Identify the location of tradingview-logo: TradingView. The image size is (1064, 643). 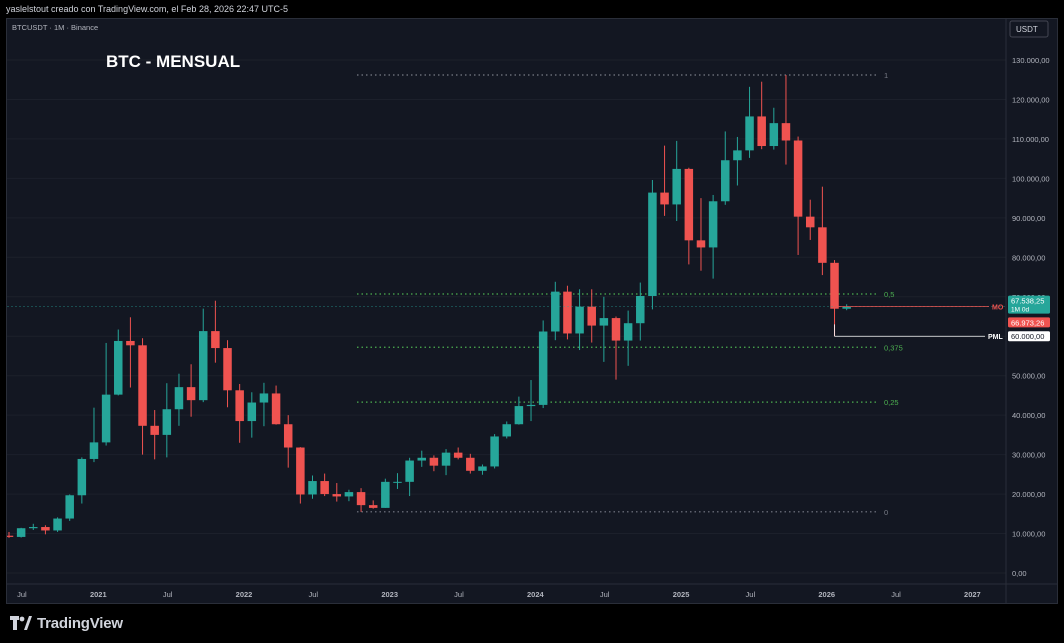
(66, 623).